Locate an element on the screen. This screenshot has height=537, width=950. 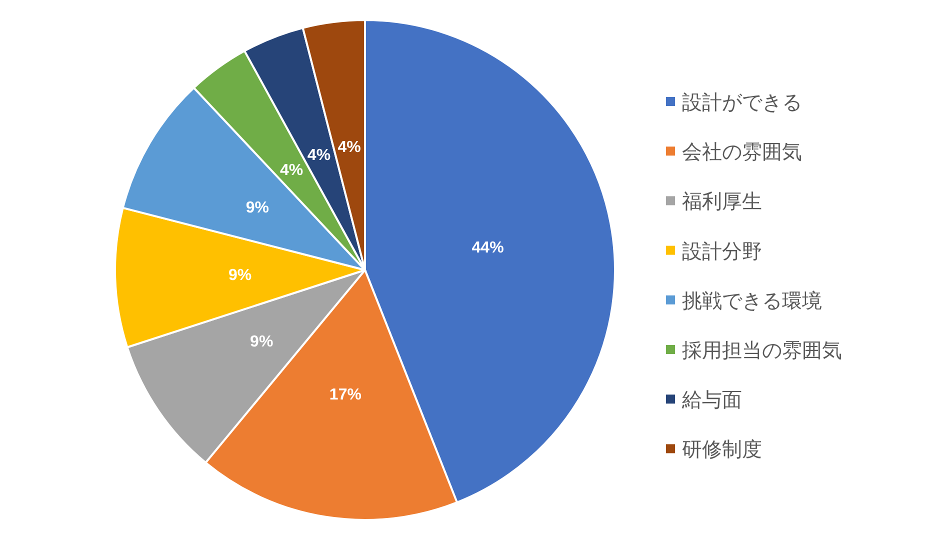
legend-label: 設計分野 is located at coordinates (722, 250).